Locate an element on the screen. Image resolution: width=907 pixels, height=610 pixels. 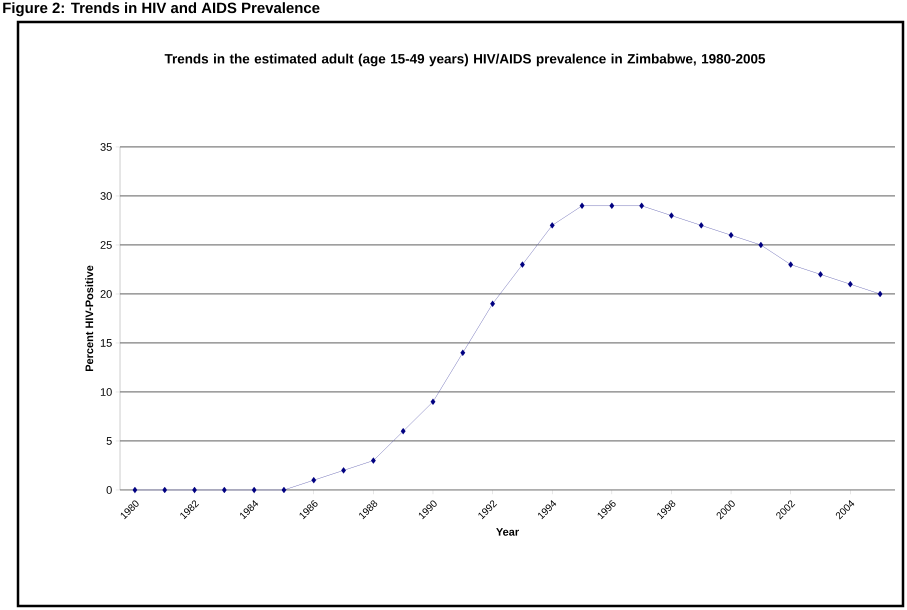
x-axis-title: Year is located at coordinates (507, 532).